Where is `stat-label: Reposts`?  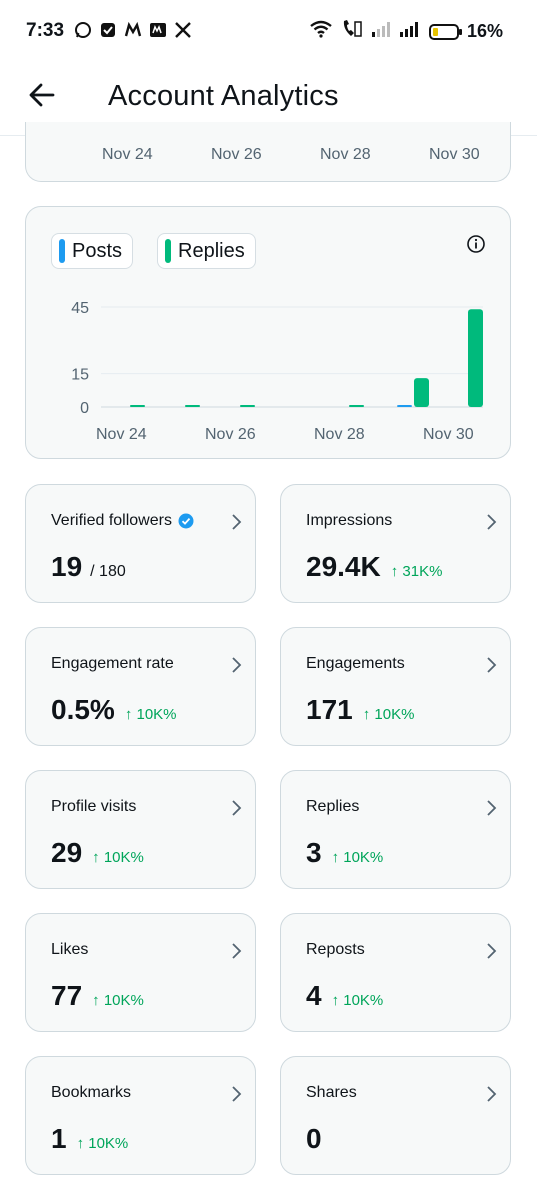 stat-label: Reposts is located at coordinates (335, 950).